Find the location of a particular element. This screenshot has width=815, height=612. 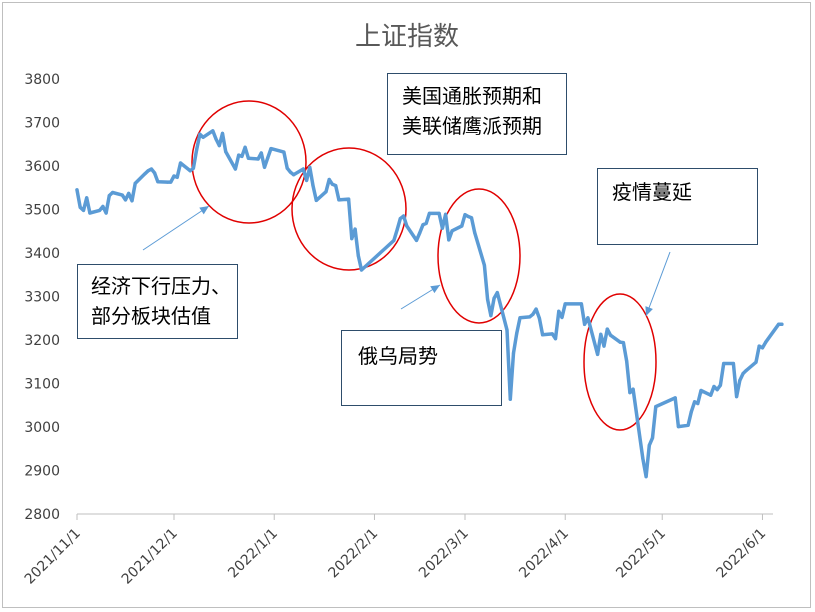

y-tick-label: 2800 is located at coordinates (42, 515).